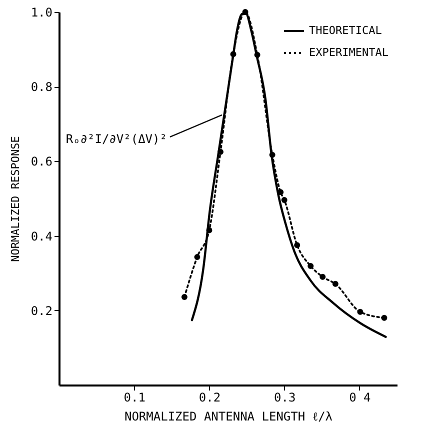  I want to click on x-tick-label: 0.1, so click(135, 397).